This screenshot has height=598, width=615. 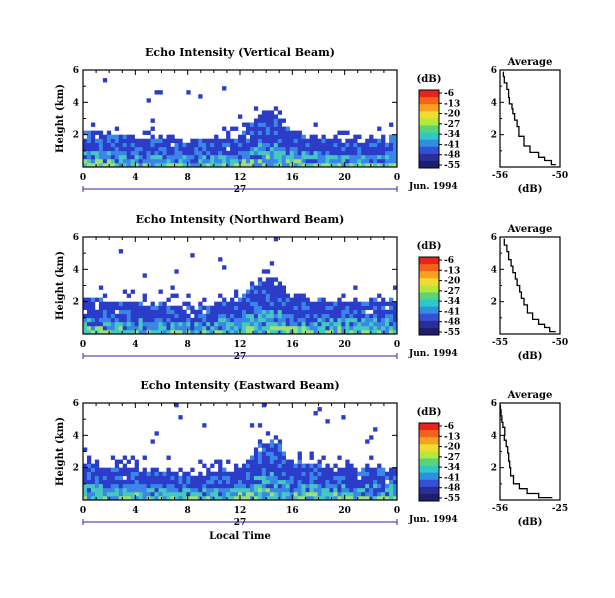 I want to click on colorbar-tick-label: -20, so click(x=452, y=115).